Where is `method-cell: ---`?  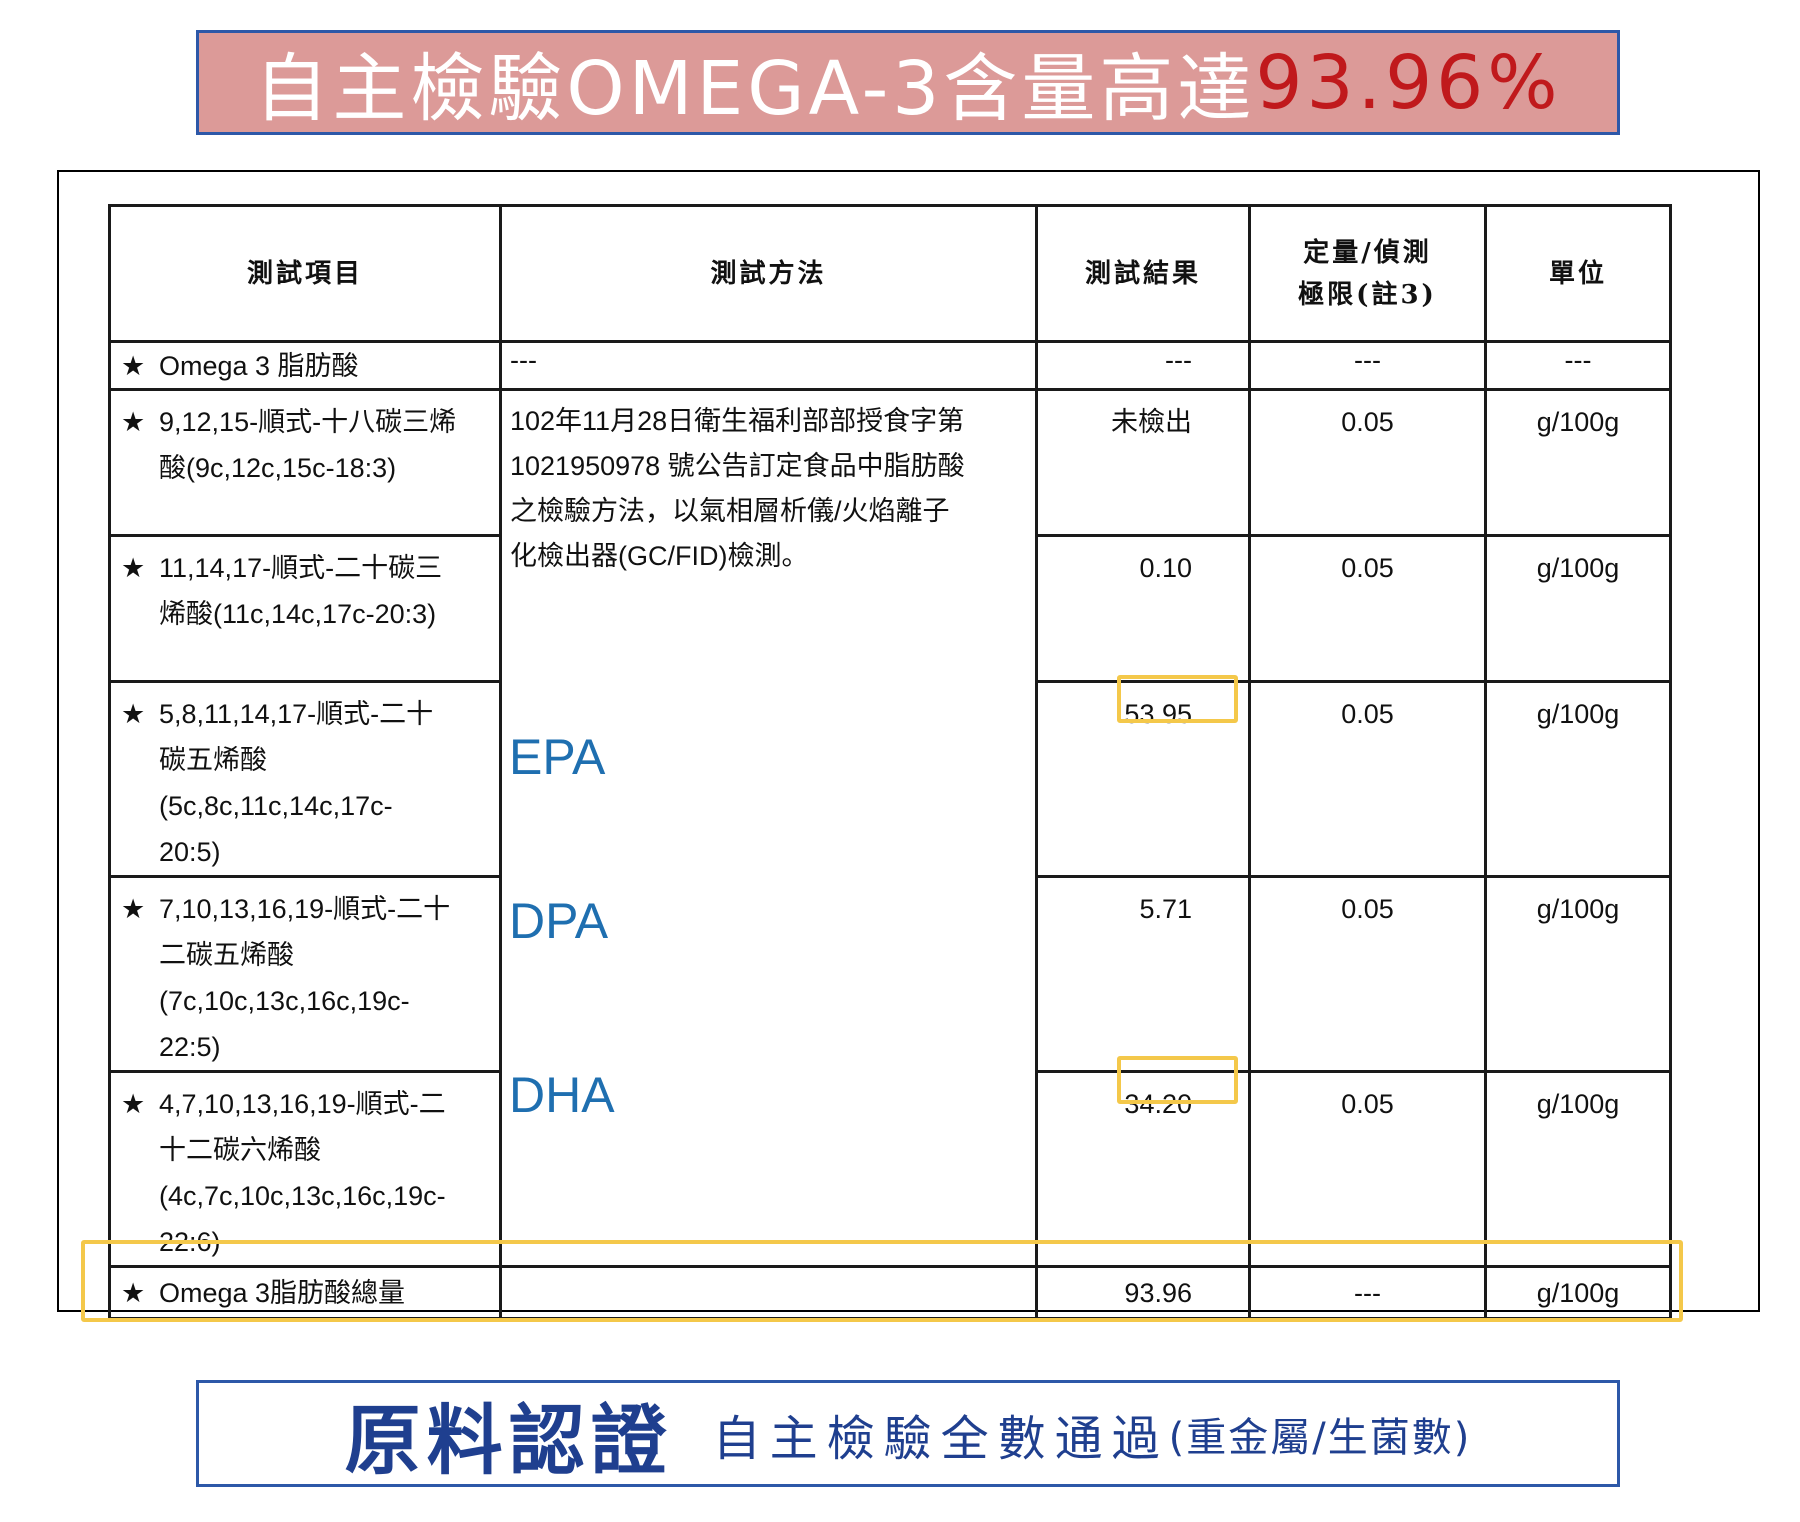
method-cell: --- is located at coordinates (768, 365).